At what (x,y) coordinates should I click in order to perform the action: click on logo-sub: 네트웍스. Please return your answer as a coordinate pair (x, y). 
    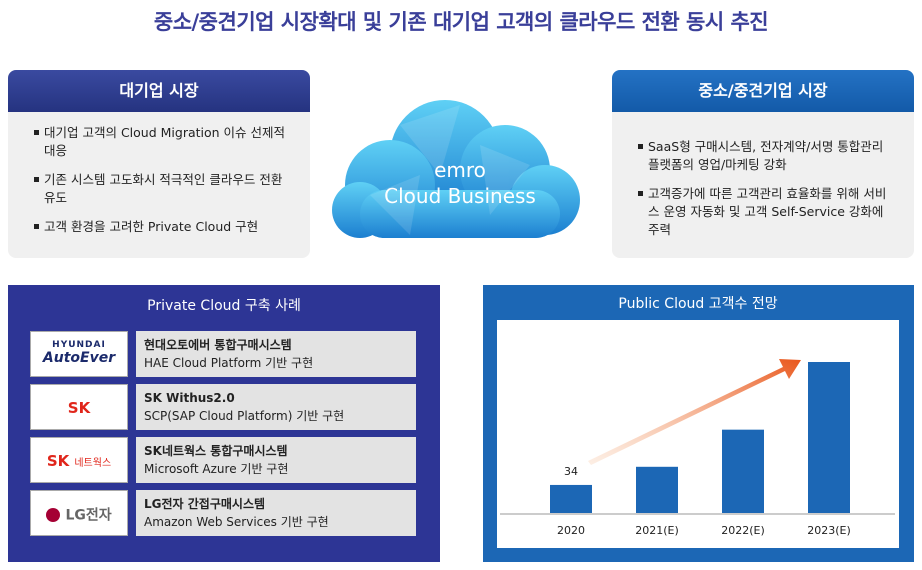
    Looking at the image, I should click on (93, 463).